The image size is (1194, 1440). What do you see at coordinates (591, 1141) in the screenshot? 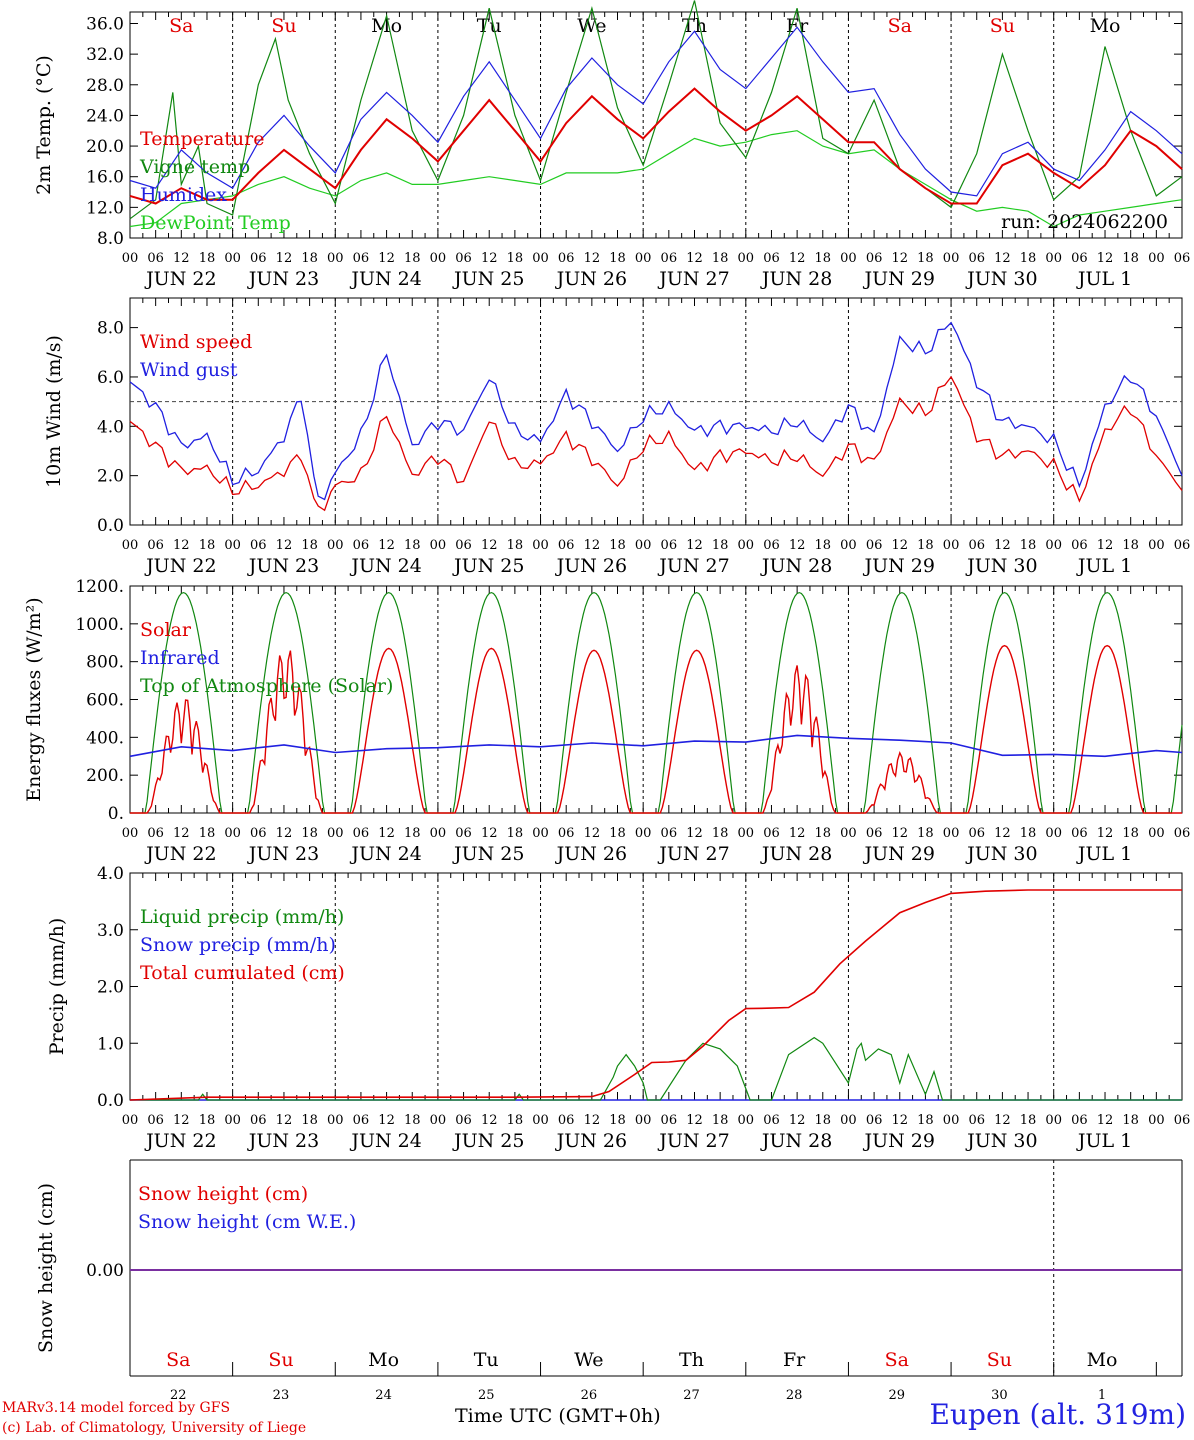
I see `date-label: JUN 26` at bounding box center [591, 1141].